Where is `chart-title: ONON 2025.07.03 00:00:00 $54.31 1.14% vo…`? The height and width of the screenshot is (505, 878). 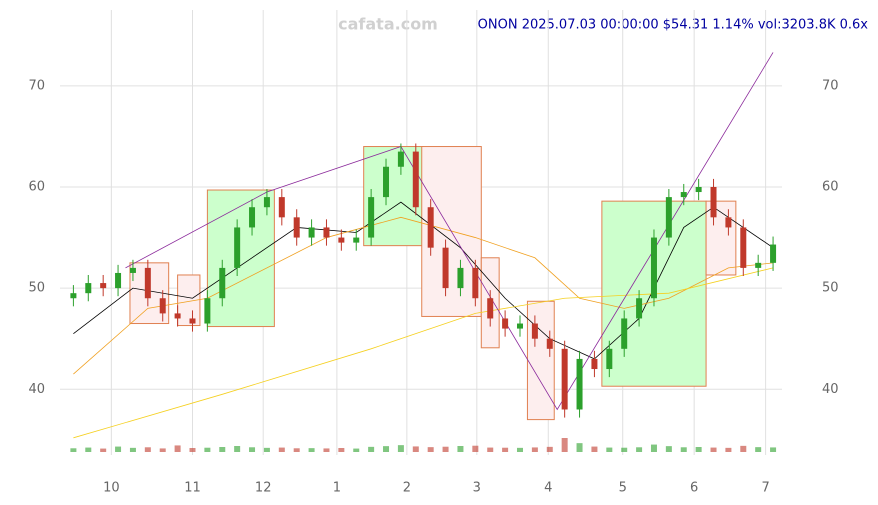 chart-title: ONON 2025.07.03 00:00:00 $54.31 1.14% vo… is located at coordinates (673, 25).